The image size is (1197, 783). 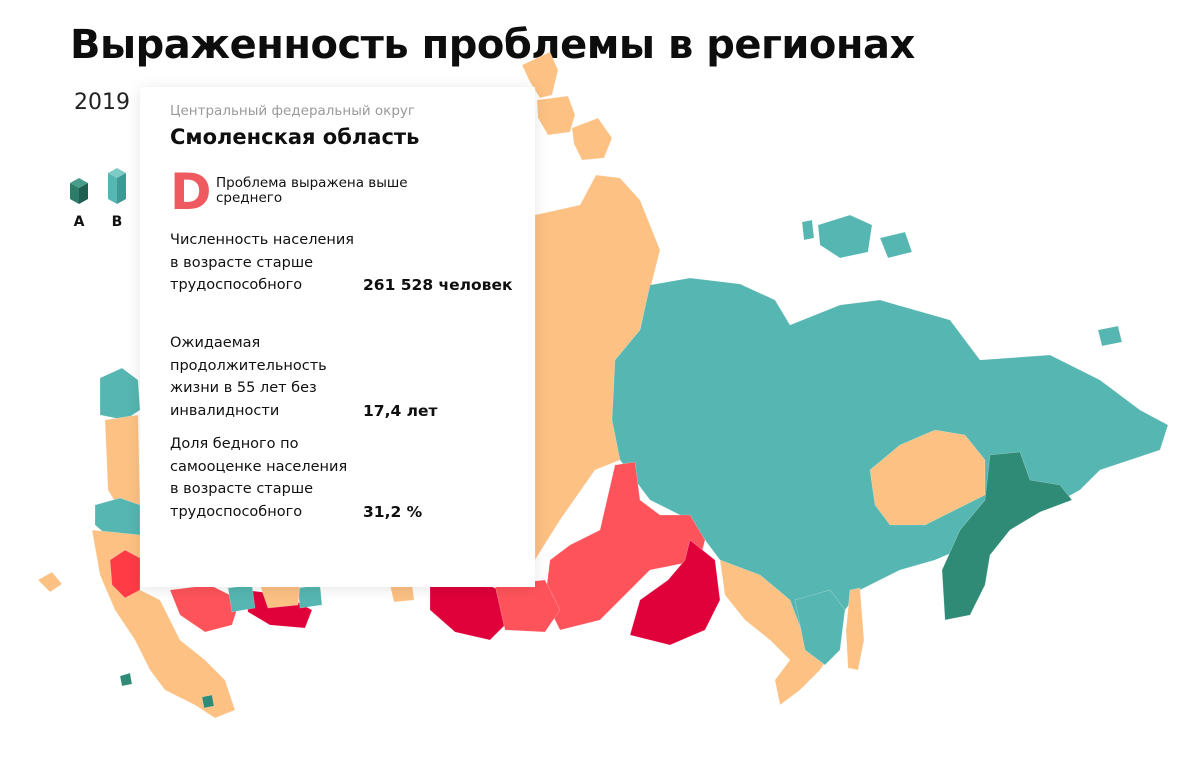 What do you see at coordinates (117, 222) in the screenshot?
I see `legend-label-b: B` at bounding box center [117, 222].